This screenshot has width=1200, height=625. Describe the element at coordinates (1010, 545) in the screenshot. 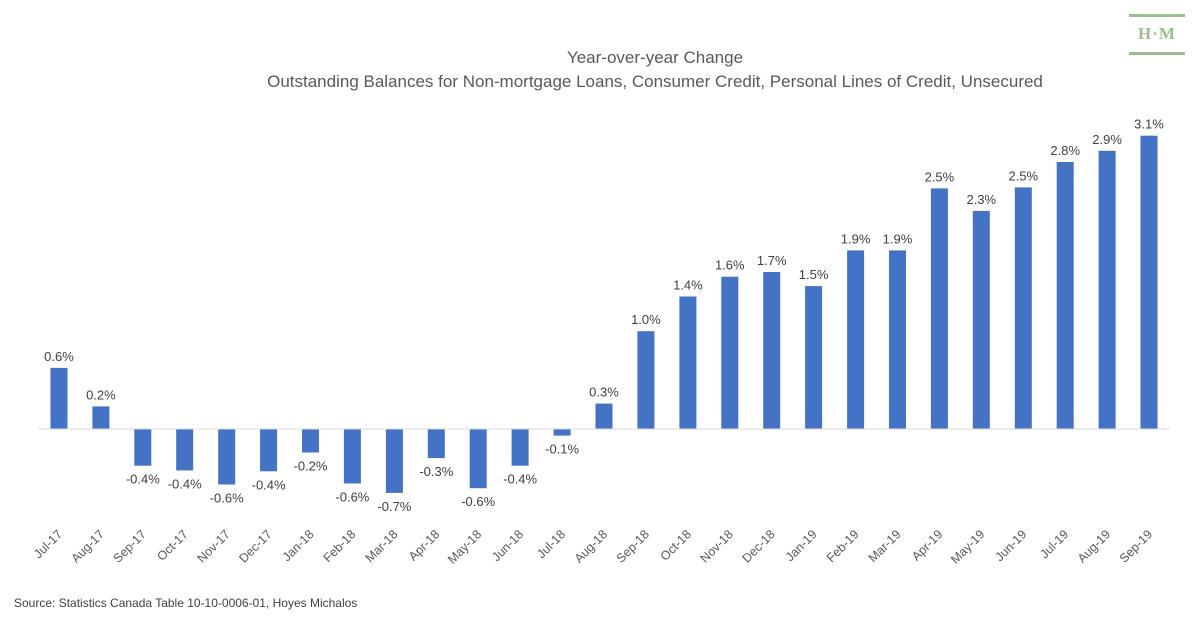

I see `x-tick-jun-19: Jun-19` at that location.